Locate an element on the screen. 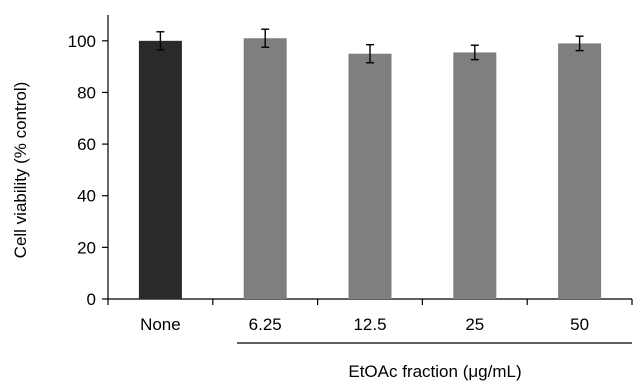  x-tick-label: 6.25 is located at coordinates (265, 324).